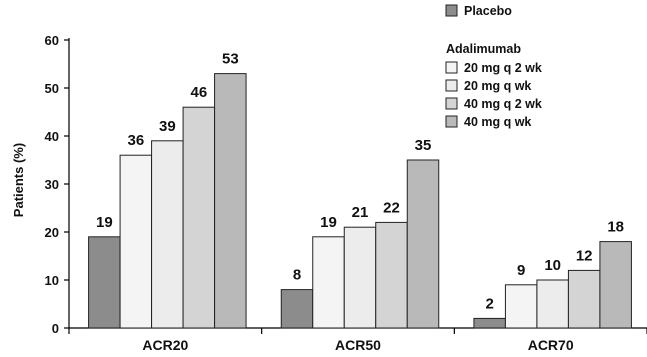  Describe the element at coordinates (52, 40) in the screenshot. I see `y-tick-label: 60` at that location.